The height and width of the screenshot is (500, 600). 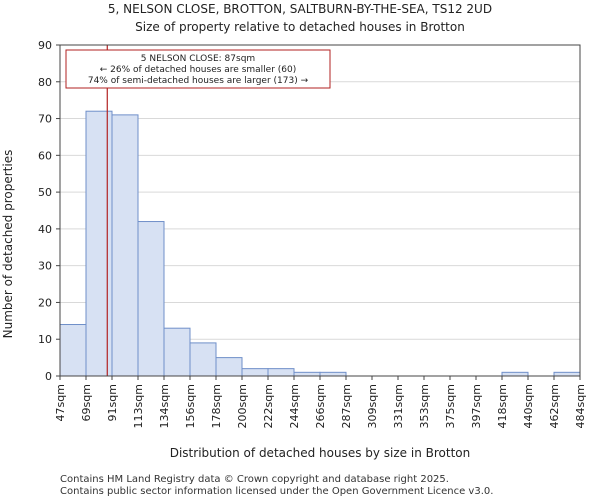 I want to click on x-tick-label: 113sqm, so click(x=138, y=406).